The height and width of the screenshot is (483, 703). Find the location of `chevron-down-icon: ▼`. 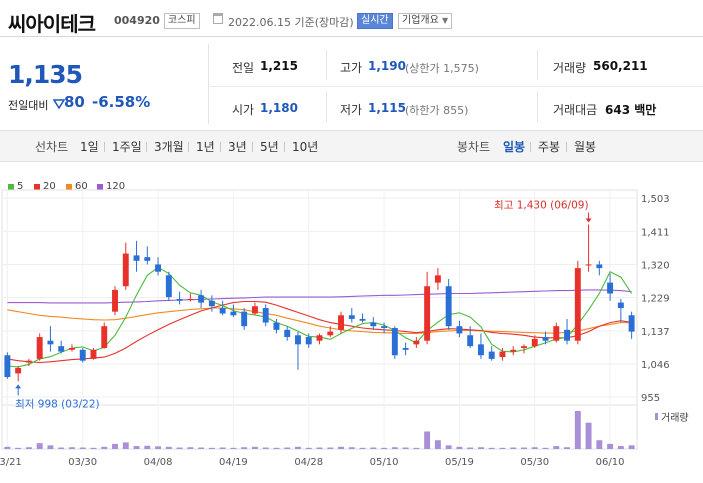

chevron-down-icon: ▼ is located at coordinates (445, 20).